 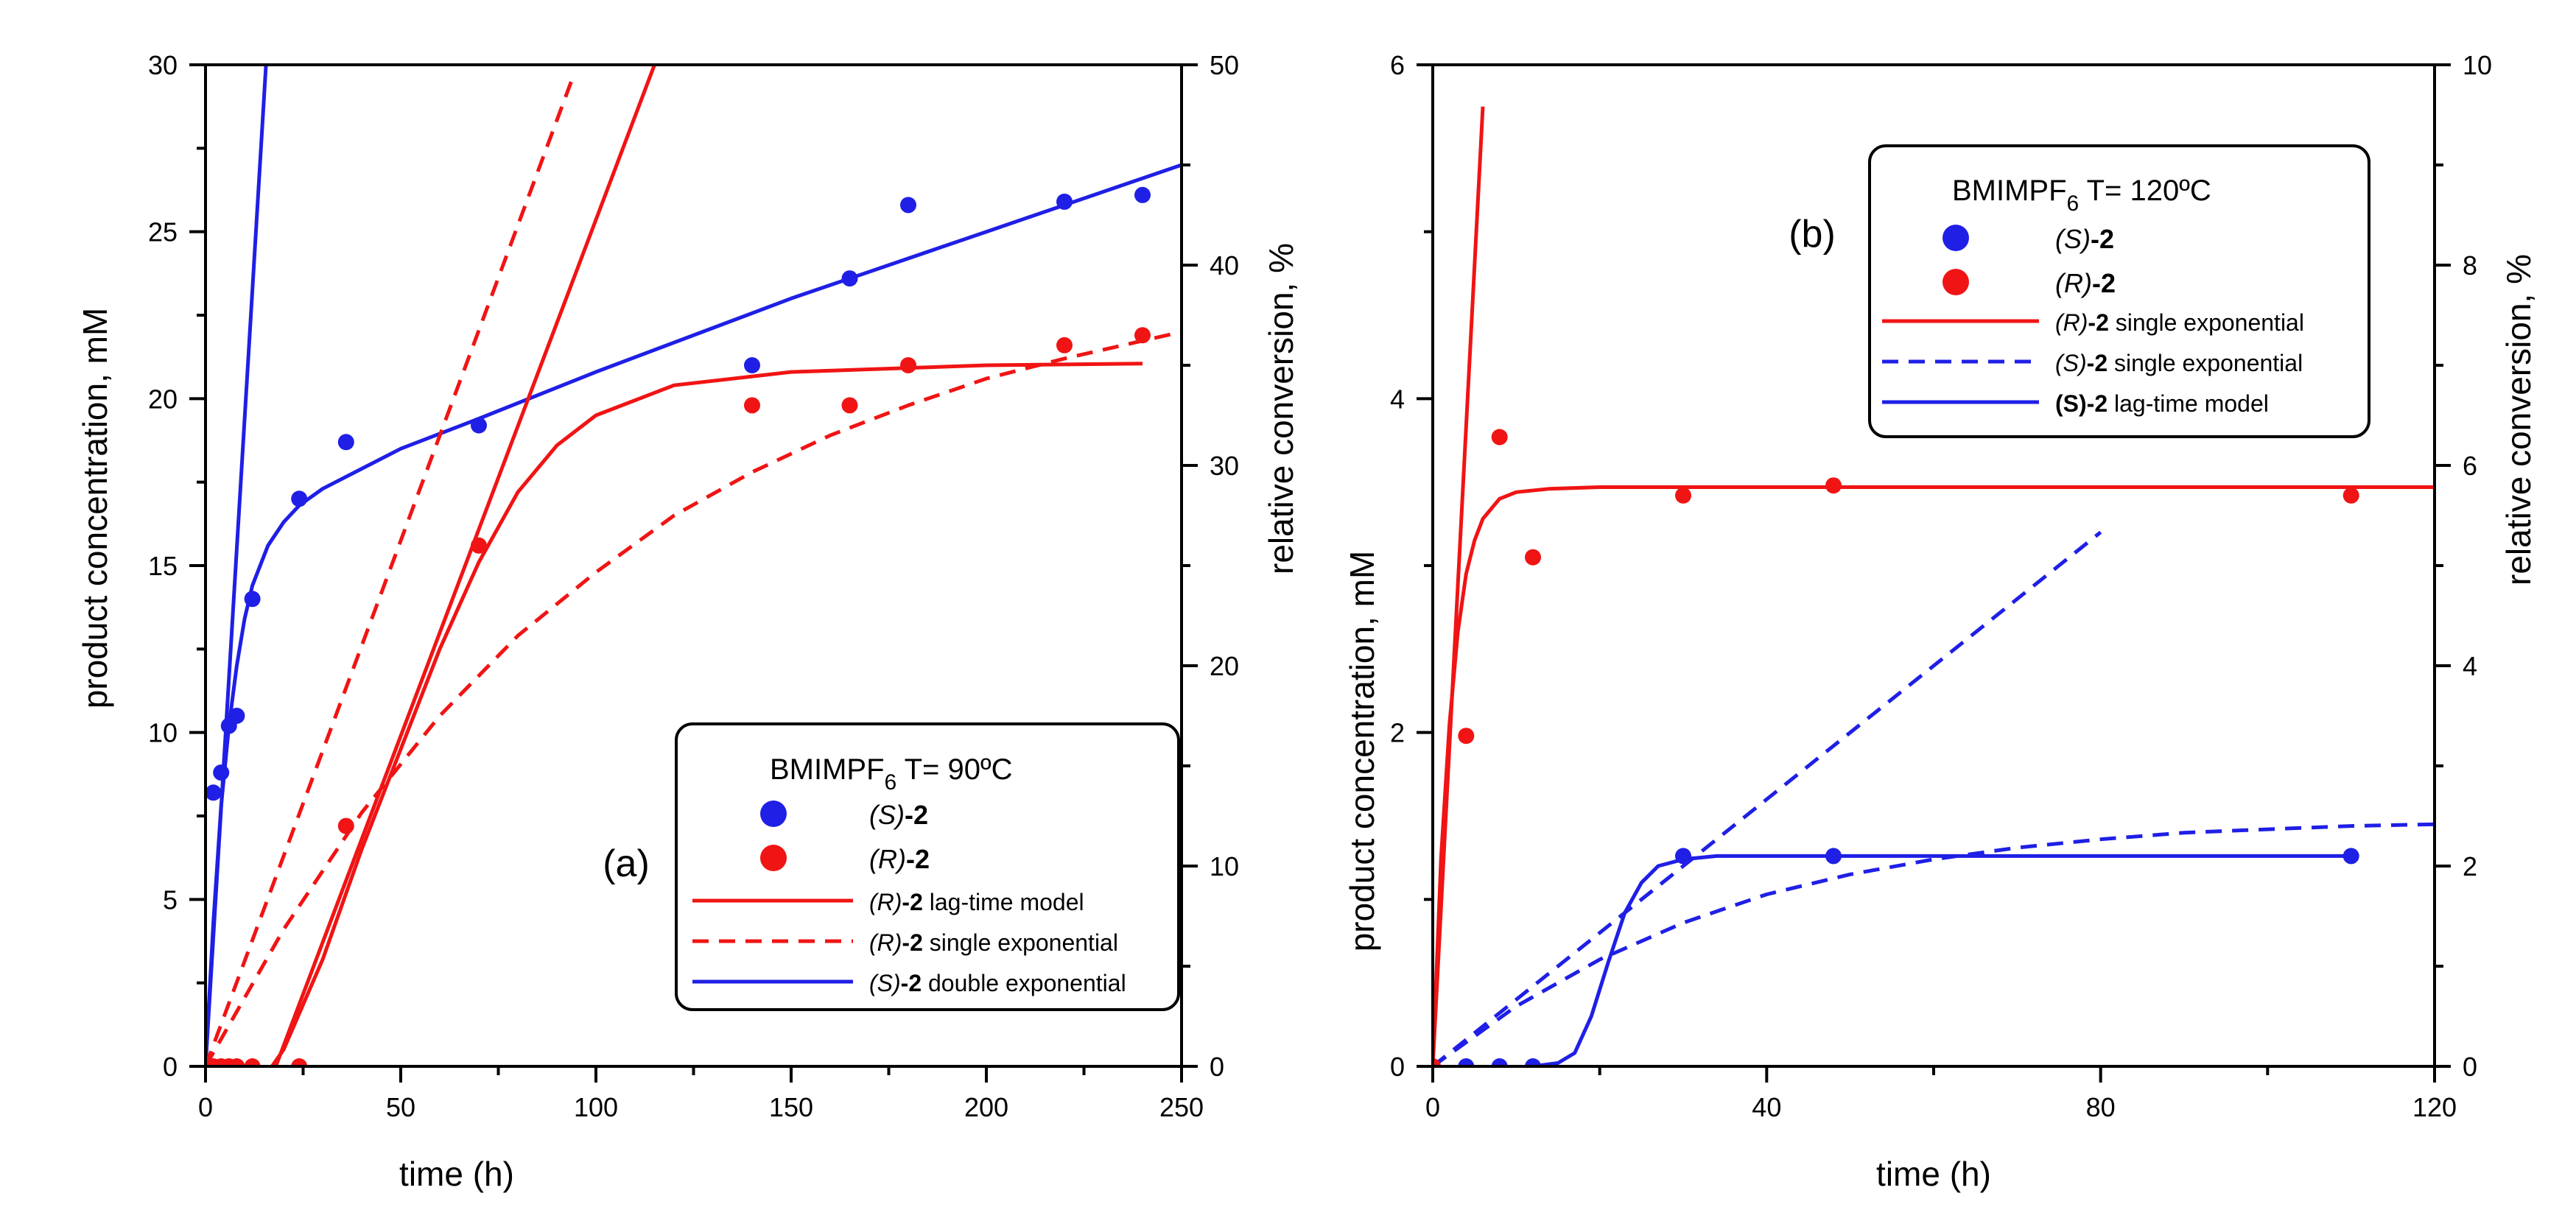 I want to click on panel-a-legend-title: BMIMPF6 T= 90ºC, so click(x=891, y=774).